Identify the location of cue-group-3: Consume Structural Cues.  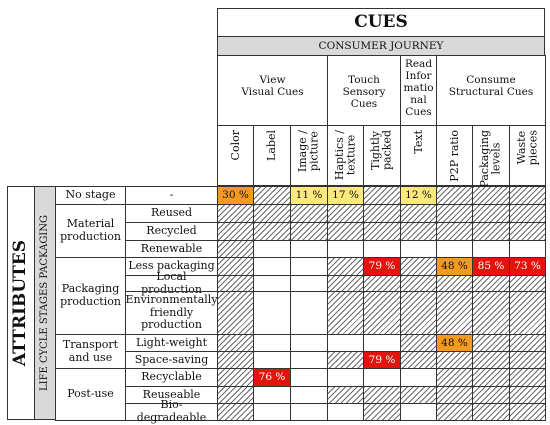
(491, 90).